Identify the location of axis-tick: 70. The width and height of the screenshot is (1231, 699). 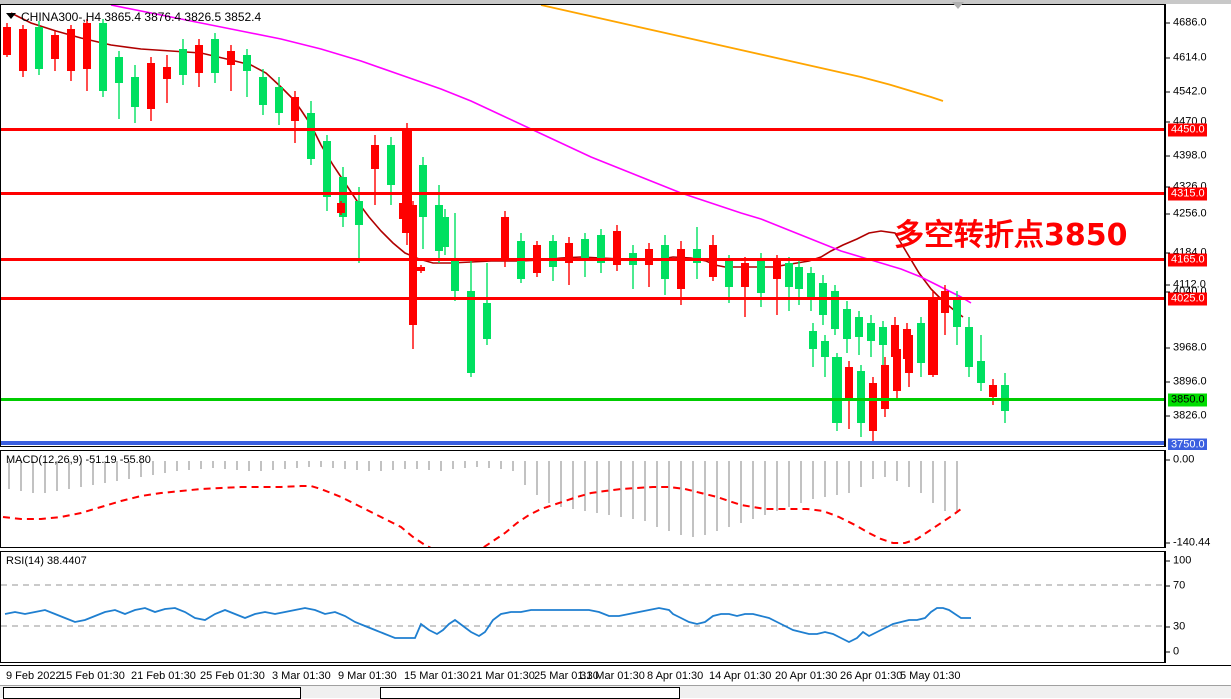
(1175, 586).